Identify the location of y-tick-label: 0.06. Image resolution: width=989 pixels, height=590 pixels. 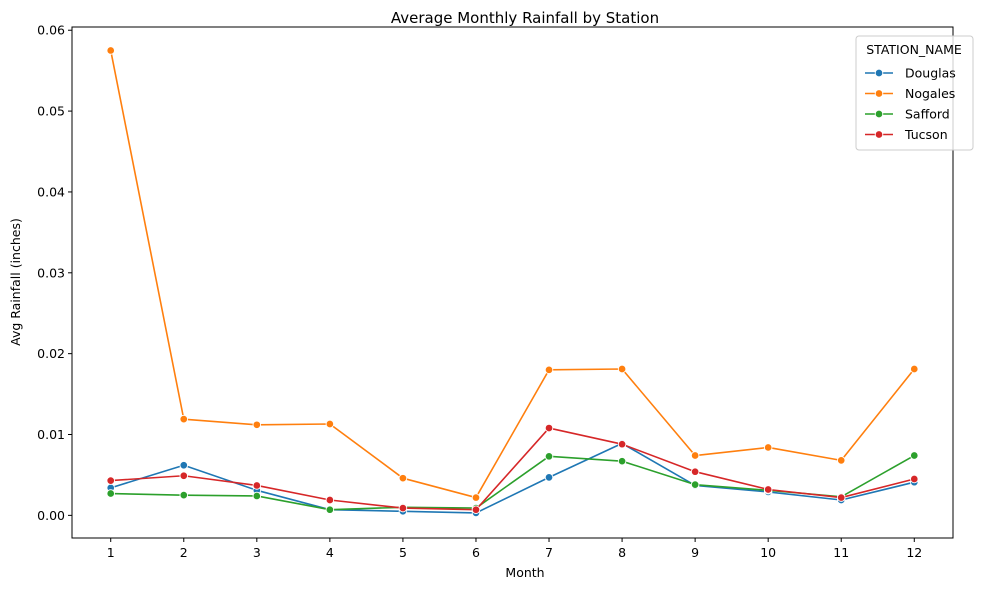
(51, 30).